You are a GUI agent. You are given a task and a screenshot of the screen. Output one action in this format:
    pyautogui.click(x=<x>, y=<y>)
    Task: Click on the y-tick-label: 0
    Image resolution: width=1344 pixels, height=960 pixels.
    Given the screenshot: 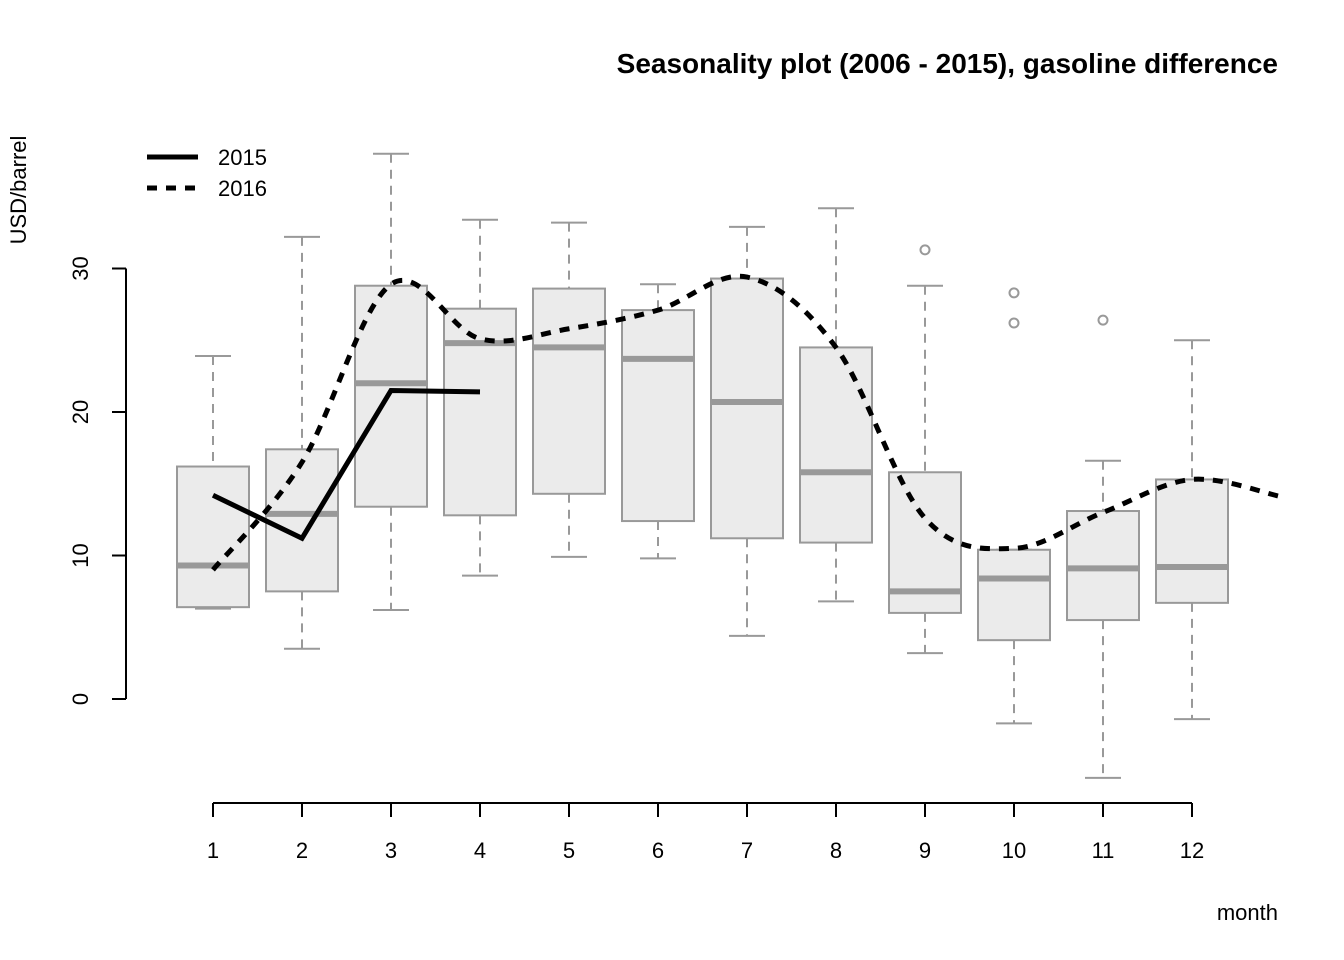 What is the action you would take?
    pyautogui.click(x=80, y=699)
    